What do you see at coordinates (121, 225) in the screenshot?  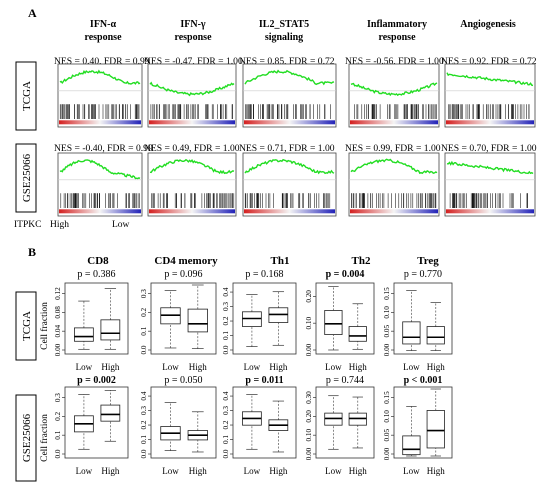 I see `low-label: Low` at bounding box center [121, 225].